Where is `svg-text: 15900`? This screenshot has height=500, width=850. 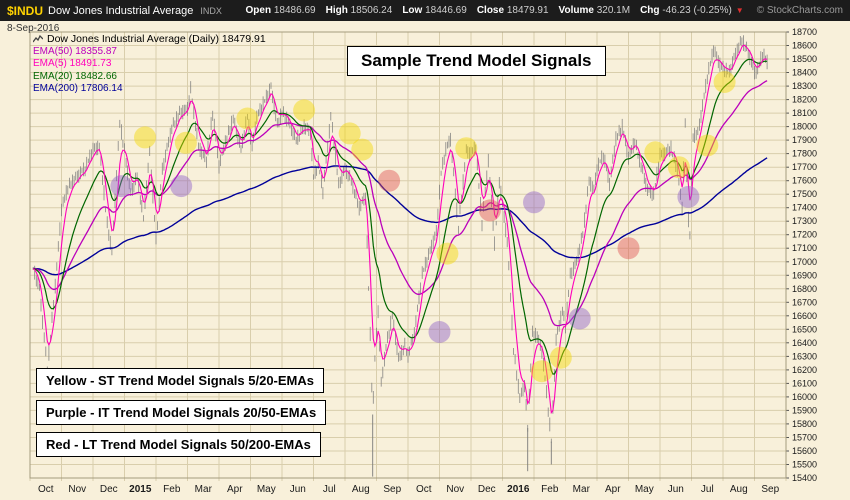 svg-text: 15900 is located at coordinates (804, 410).